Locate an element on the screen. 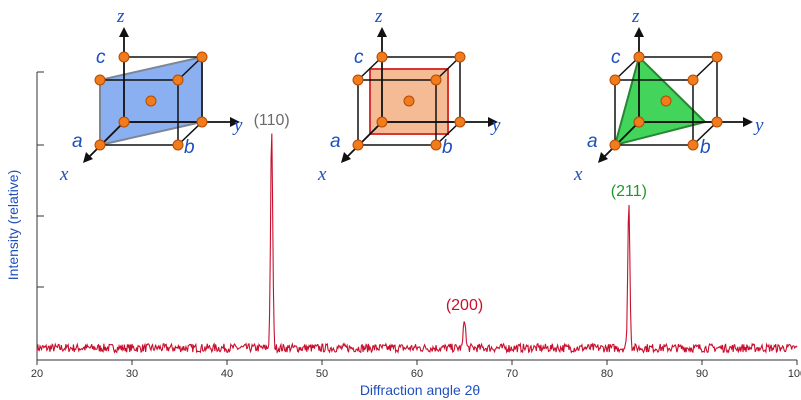 This screenshot has height=400, width=801. x-tick-label: 60 is located at coordinates (417, 374).